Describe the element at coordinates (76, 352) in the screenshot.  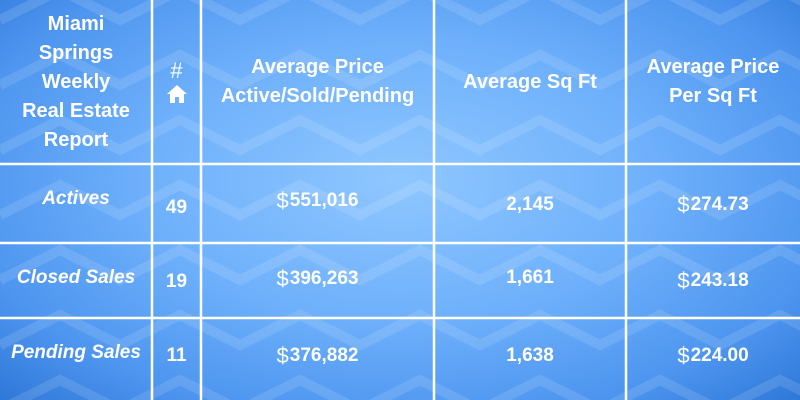
I see `row-label-pending-sales: Pending Sales` at that location.